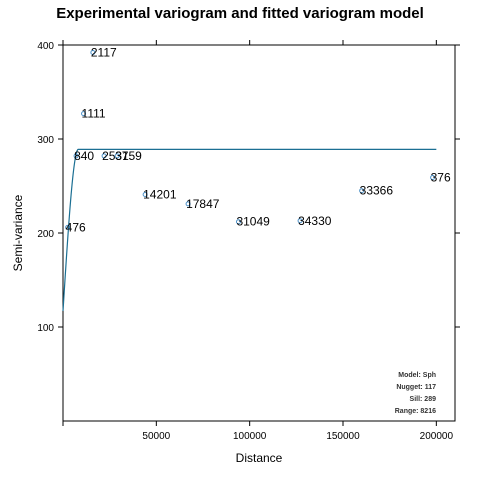 Image resolution: width=480 pixels, height=480 pixels. What do you see at coordinates (253, 222) in the screenshot?
I see `point-label: 31049` at bounding box center [253, 222].